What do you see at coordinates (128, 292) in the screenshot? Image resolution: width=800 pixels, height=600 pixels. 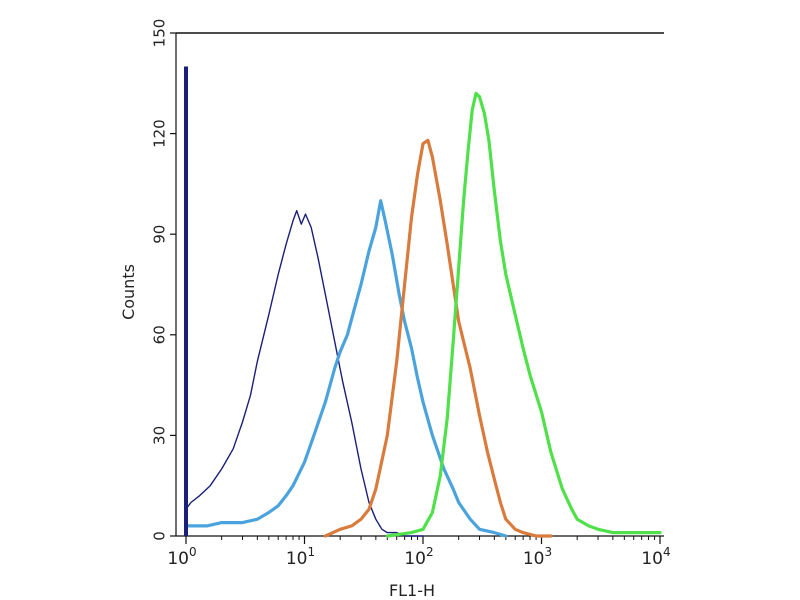 I see `y-axis-label: Counts` at bounding box center [128, 292].